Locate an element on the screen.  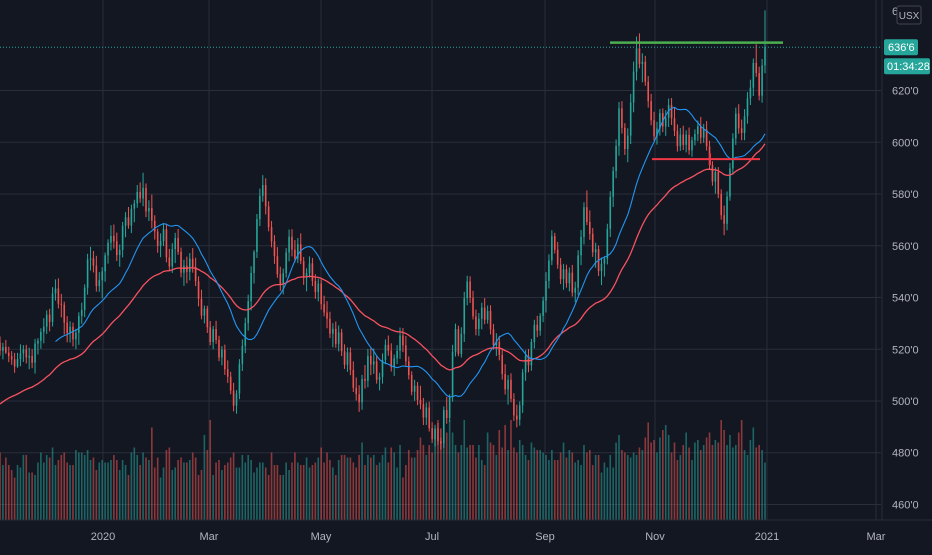
time-axis: 2020 Mar May Jul Sep Nov 2021 Mar is located at coordinates (466, 534).